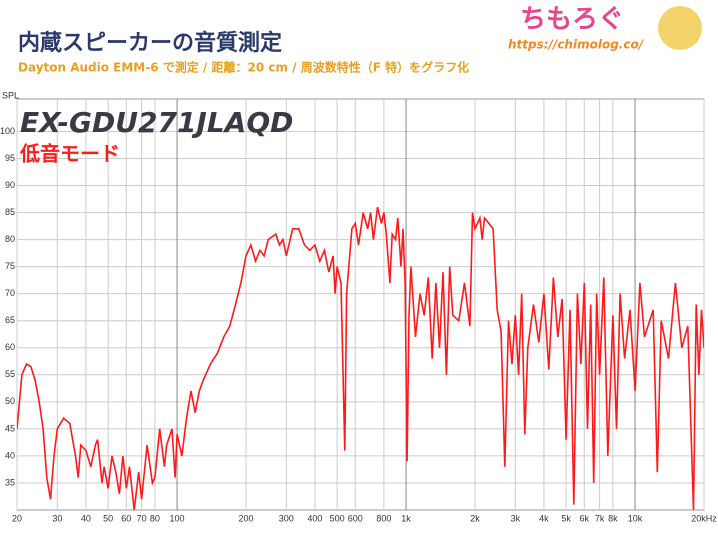  I want to click on x-tick-label: 4k, so click(544, 518).